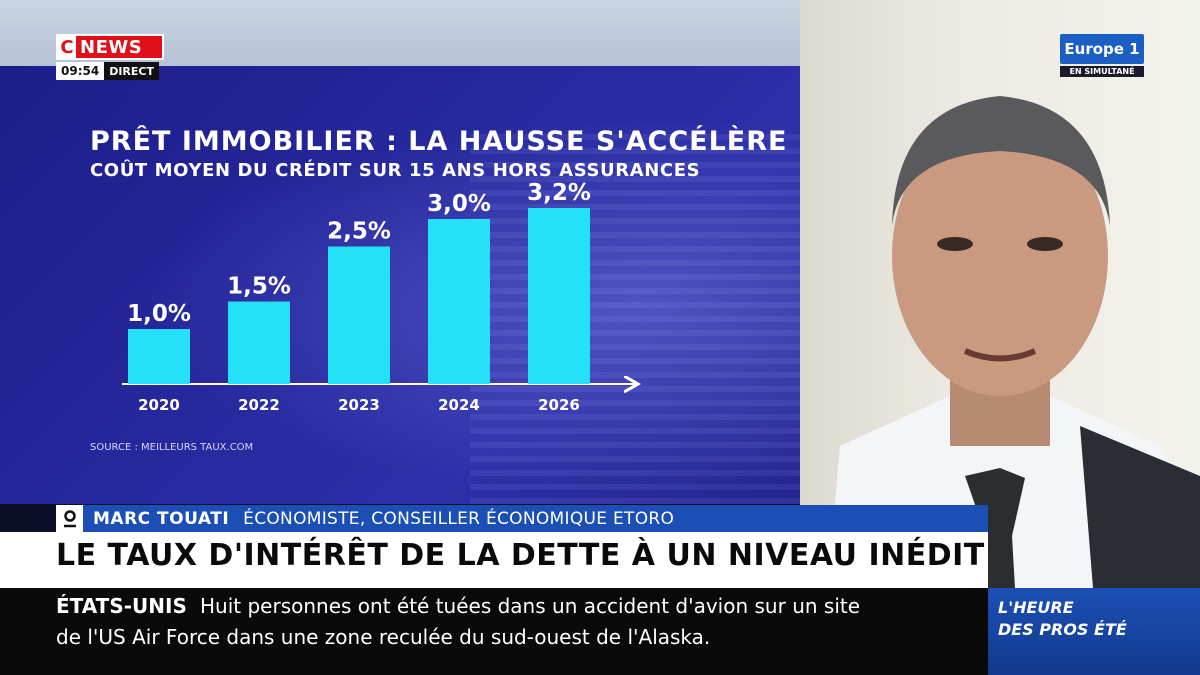 This screenshot has height=675, width=1200. What do you see at coordinates (439, 141) in the screenshot?
I see `chart-title: PRÊT IMMOBILIER : LA HAUSSE S'ACCÉLÈRE` at bounding box center [439, 141].